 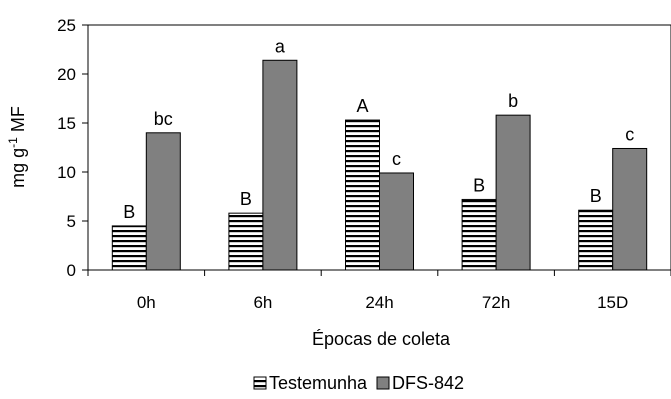 I want to click on legend: Testemunha DFS-842, so click(x=358, y=383).